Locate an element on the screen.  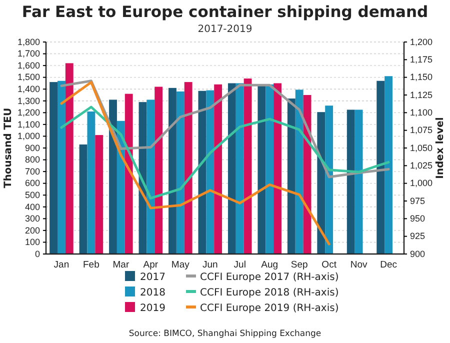
y-tick-label: 1,100 is located at coordinates (28, 124).